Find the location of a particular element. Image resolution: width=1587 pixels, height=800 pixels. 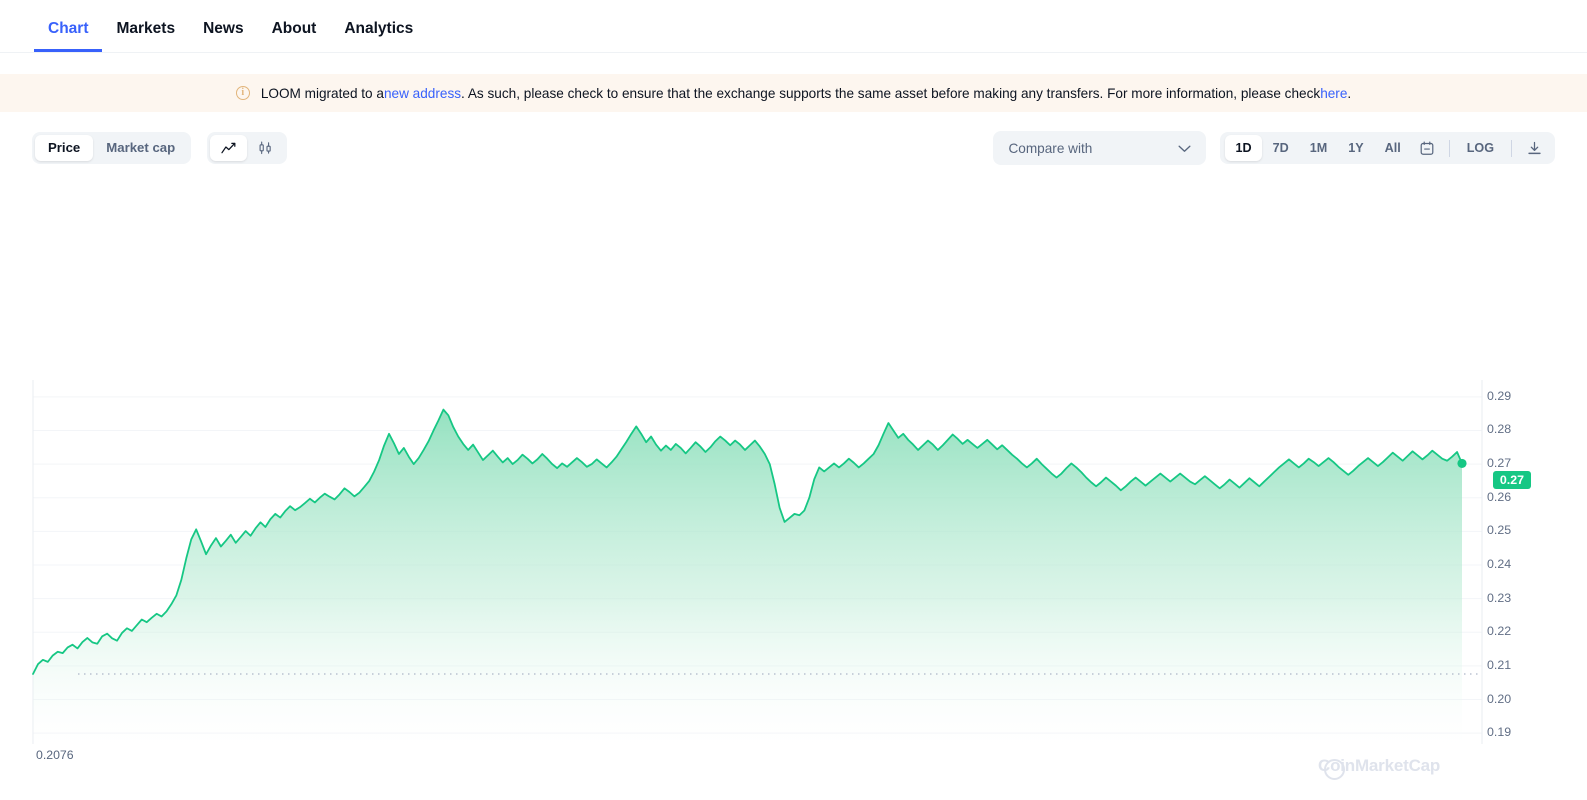

y-axis-tick-0.24: 0.24 is located at coordinates (1499, 564).